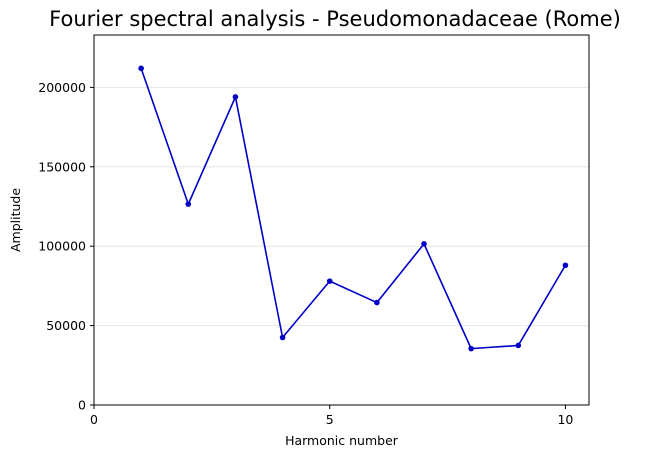  What do you see at coordinates (82, 405) in the screenshot?
I see `y-tick-label-0: 0` at bounding box center [82, 405].